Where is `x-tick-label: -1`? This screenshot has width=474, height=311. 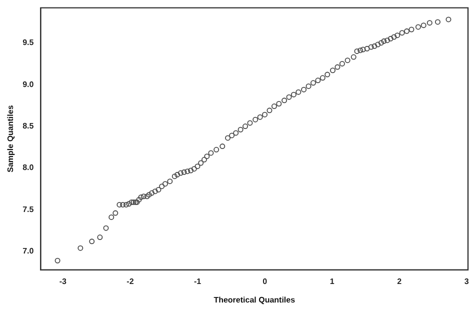 x-tick-label: -1 is located at coordinates (198, 281).